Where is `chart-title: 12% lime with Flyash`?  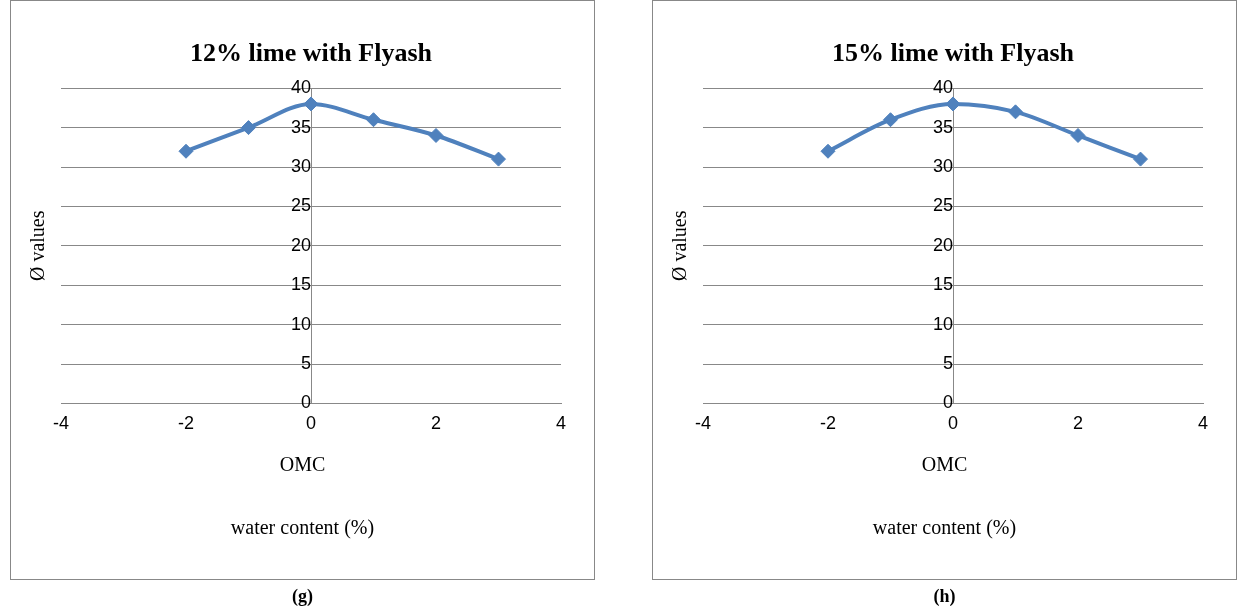
chart-title: 12% lime with Flyash is located at coordinates (311, 53).